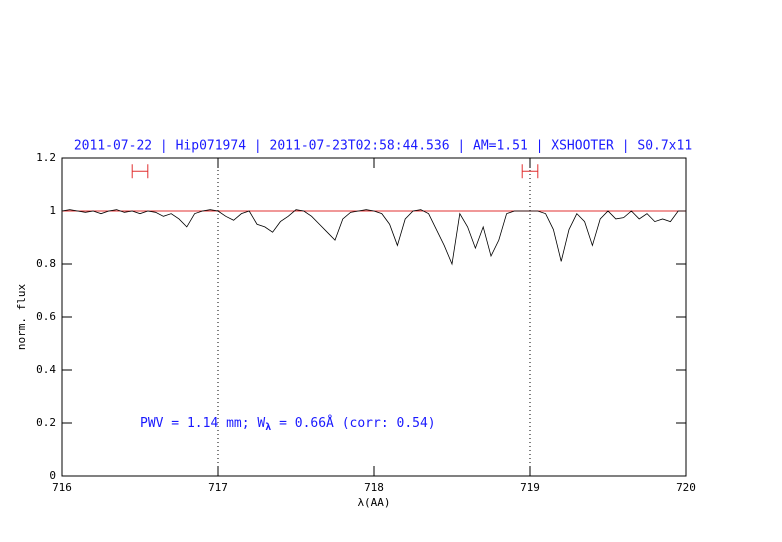 The image size is (782, 542). Describe the element at coordinates (353, 423) in the screenshot. I see `annotation-rest: = 0.66Å (corr: 0.54)` at that location.